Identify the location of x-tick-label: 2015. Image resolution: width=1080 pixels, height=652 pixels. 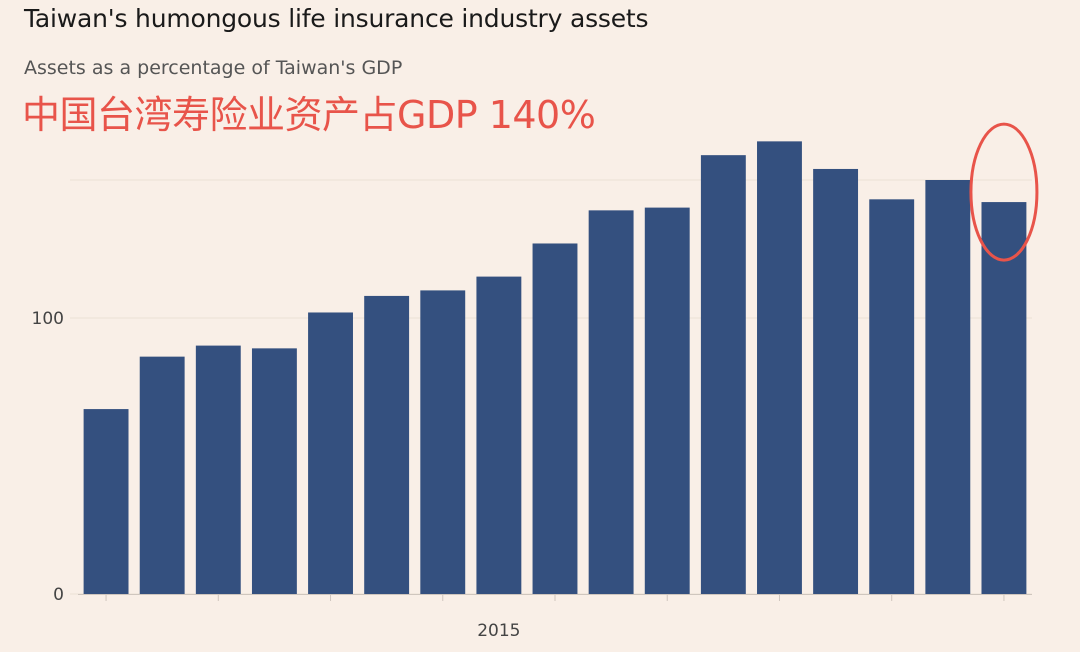
(498, 631).